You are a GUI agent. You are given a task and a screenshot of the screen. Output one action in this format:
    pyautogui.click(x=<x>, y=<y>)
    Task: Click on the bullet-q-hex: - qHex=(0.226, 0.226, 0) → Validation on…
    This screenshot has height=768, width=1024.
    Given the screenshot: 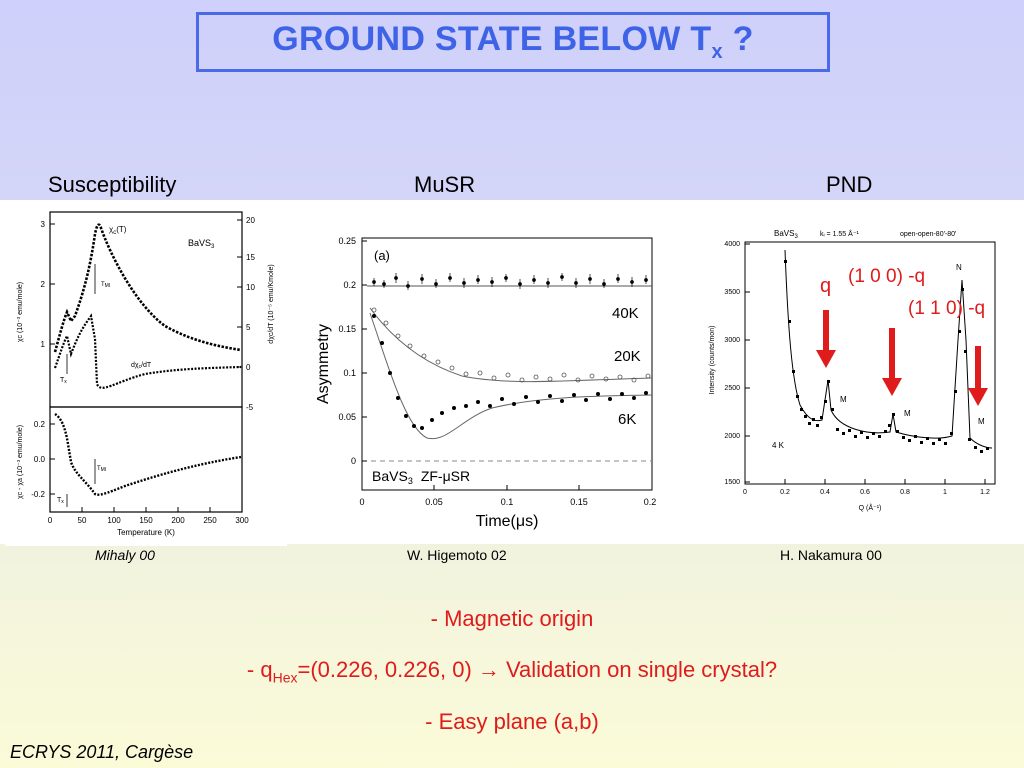 What is the action you would take?
    pyautogui.click(x=512, y=671)
    